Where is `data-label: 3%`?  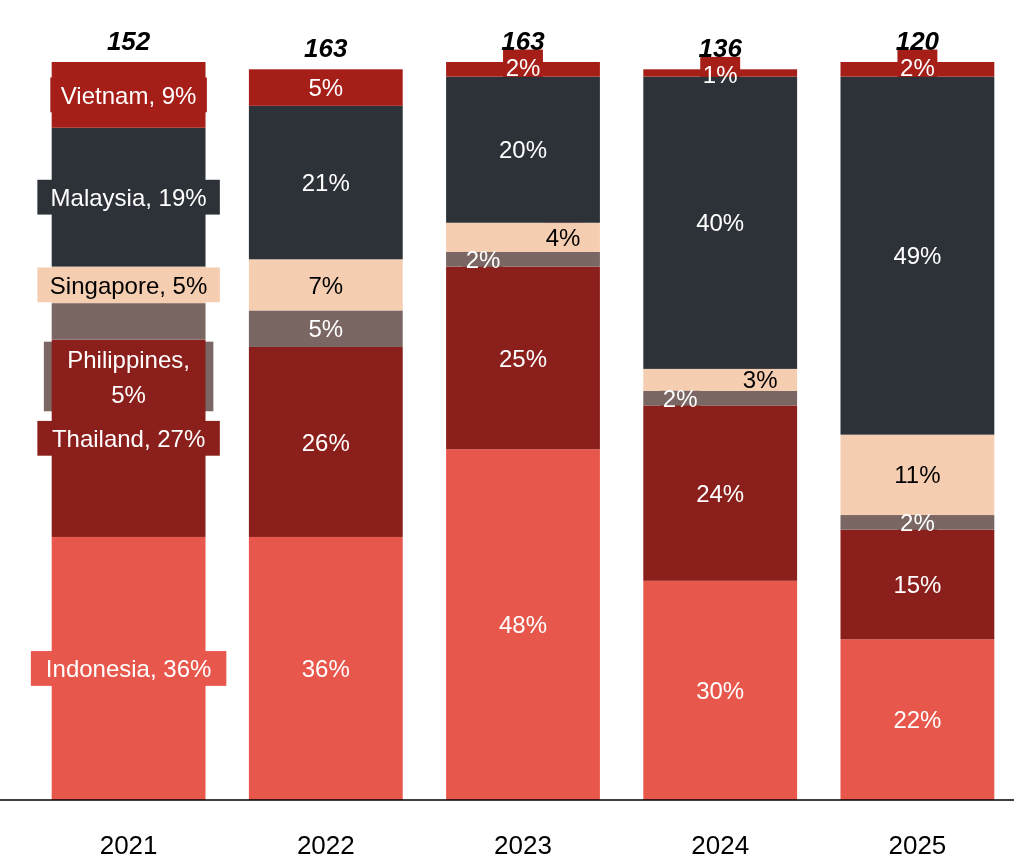
data-label: 3% is located at coordinates (760, 380).